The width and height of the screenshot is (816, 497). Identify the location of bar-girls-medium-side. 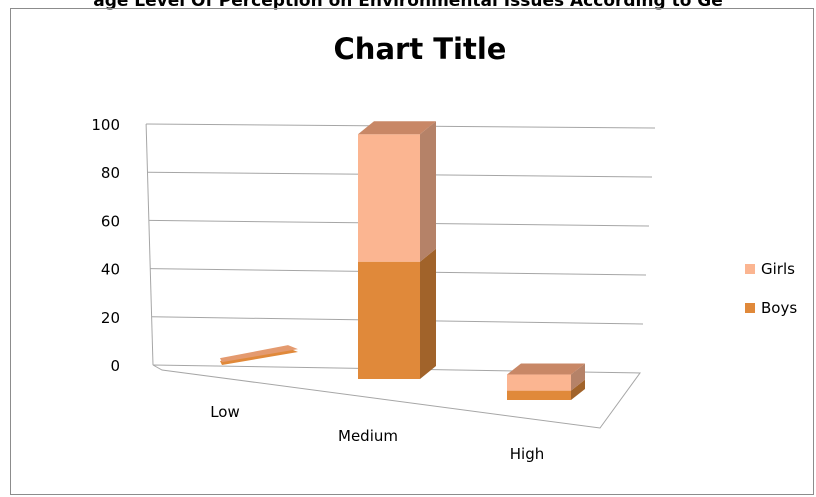
(428, 191).